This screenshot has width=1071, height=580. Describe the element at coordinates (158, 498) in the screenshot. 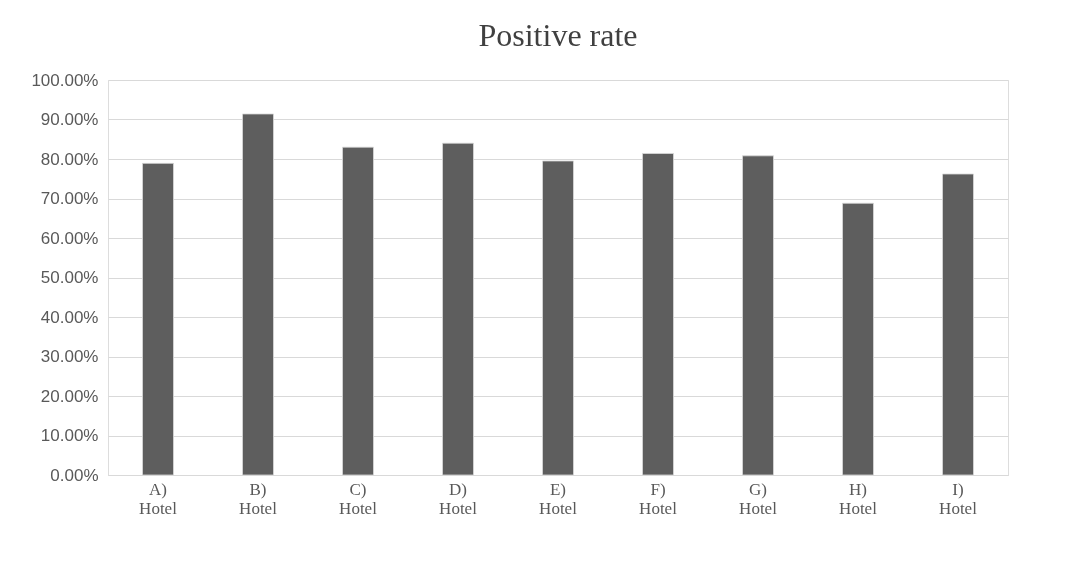

I see `x-tick-label: A) Hotel` at that location.